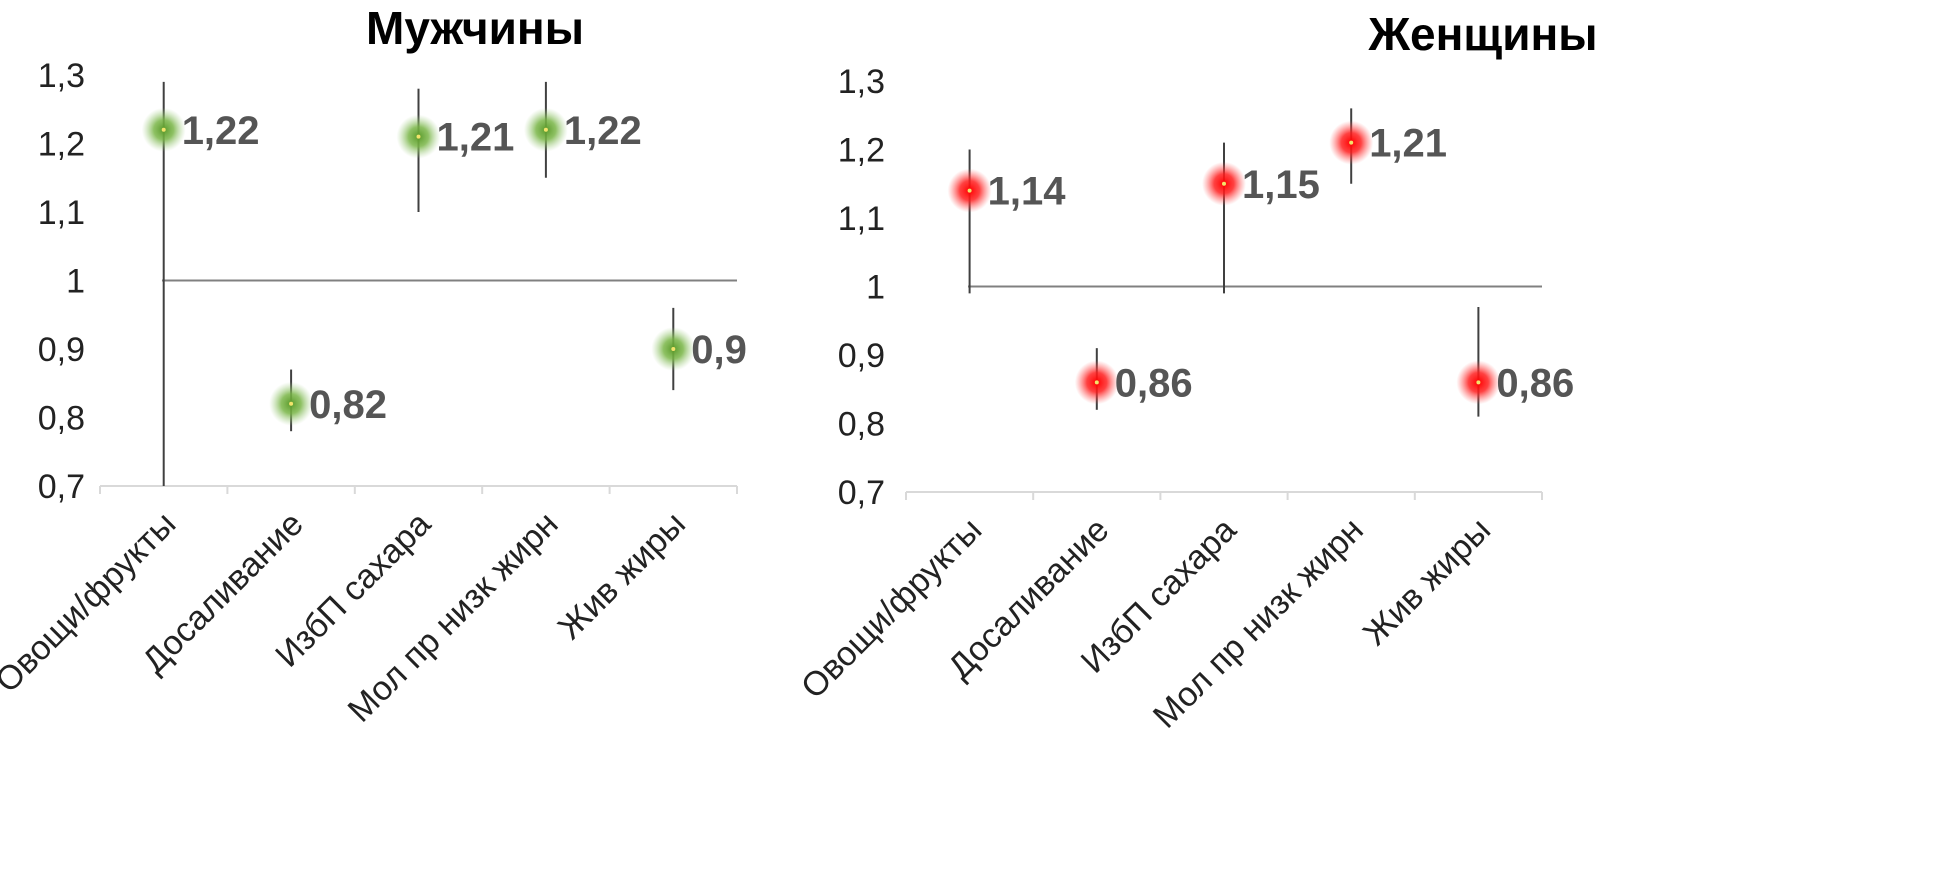 The width and height of the screenshot is (1957, 871). What do you see at coordinates (1281, 185) in the screenshot?
I see `data-label: 1,15` at bounding box center [1281, 185].